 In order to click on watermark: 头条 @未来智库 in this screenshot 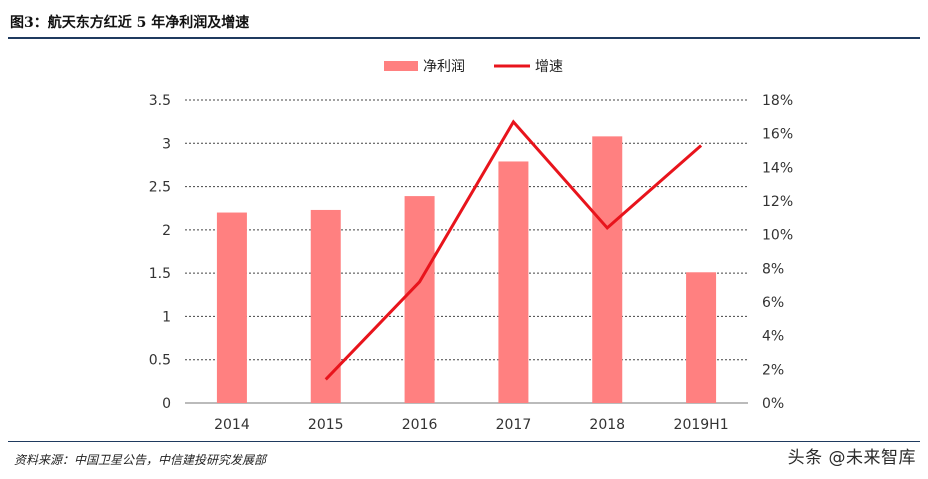, I will do `click(851, 458)`.